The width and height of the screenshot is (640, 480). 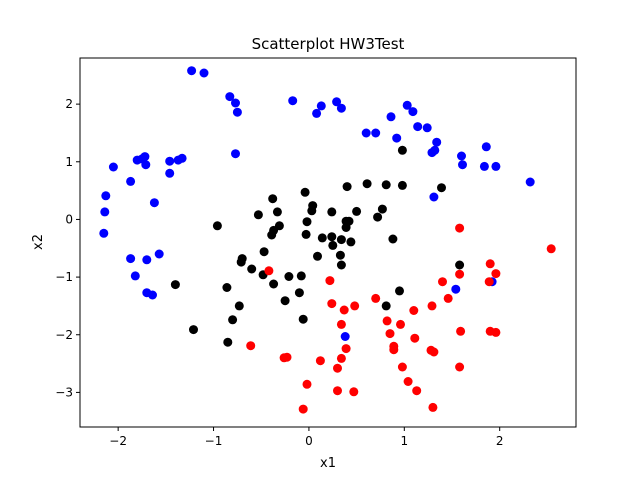 What do you see at coordinates (214, 441) in the screenshot?
I see `x-tick-label: −1` at bounding box center [214, 441].